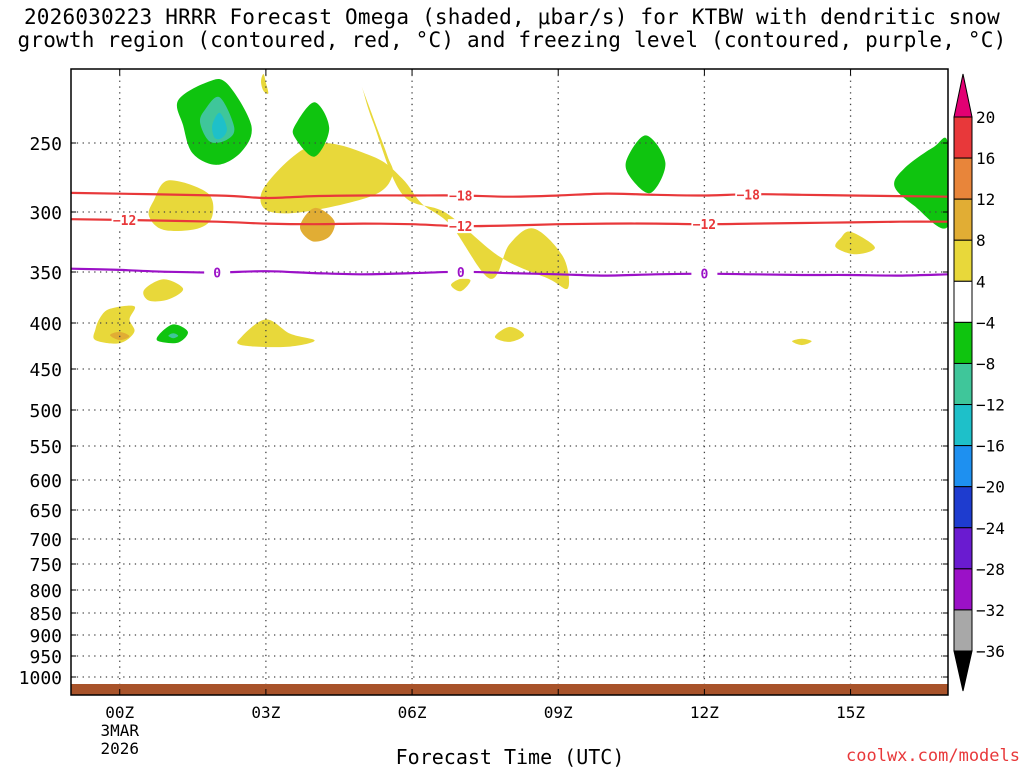  Describe the element at coordinates (45, 657) in the screenshot. I see `y-tick-label-950: 950` at that location.